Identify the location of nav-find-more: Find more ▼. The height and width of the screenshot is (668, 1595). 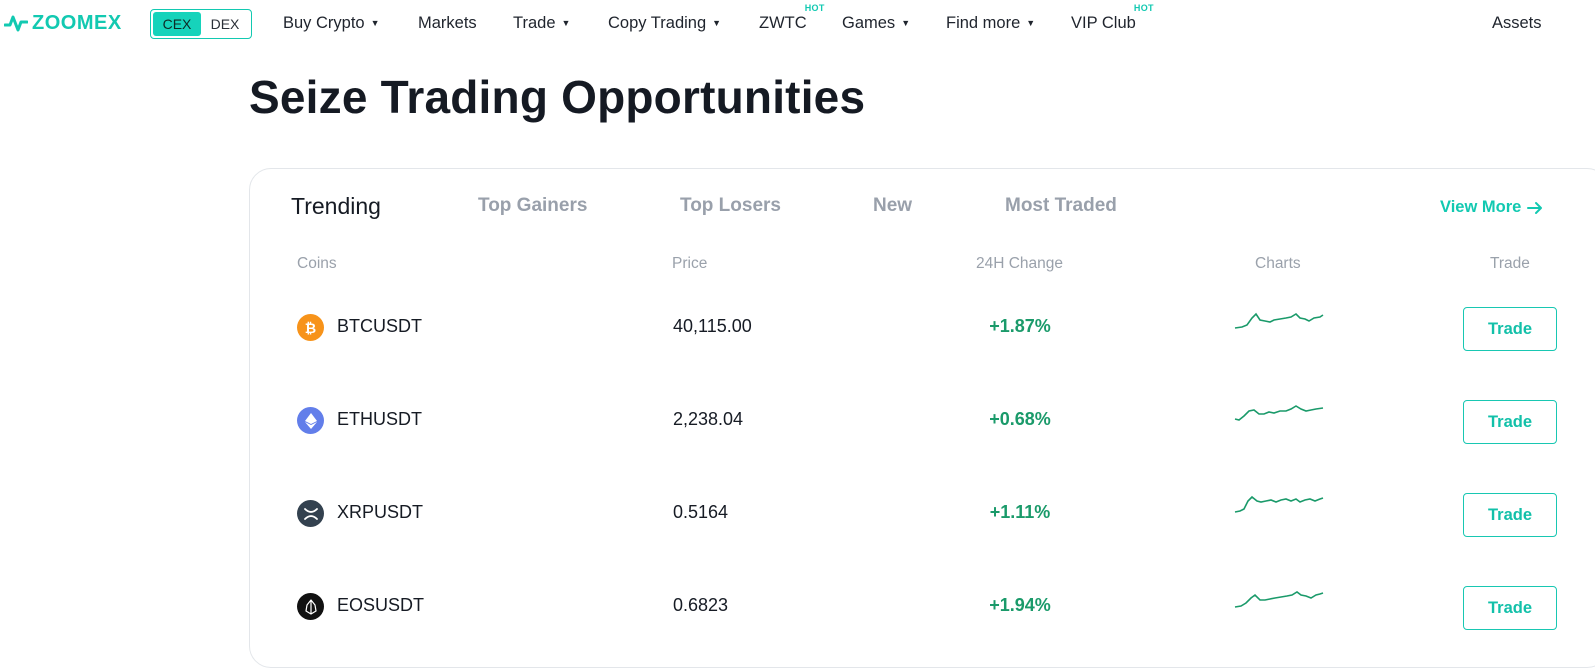
(990, 23).